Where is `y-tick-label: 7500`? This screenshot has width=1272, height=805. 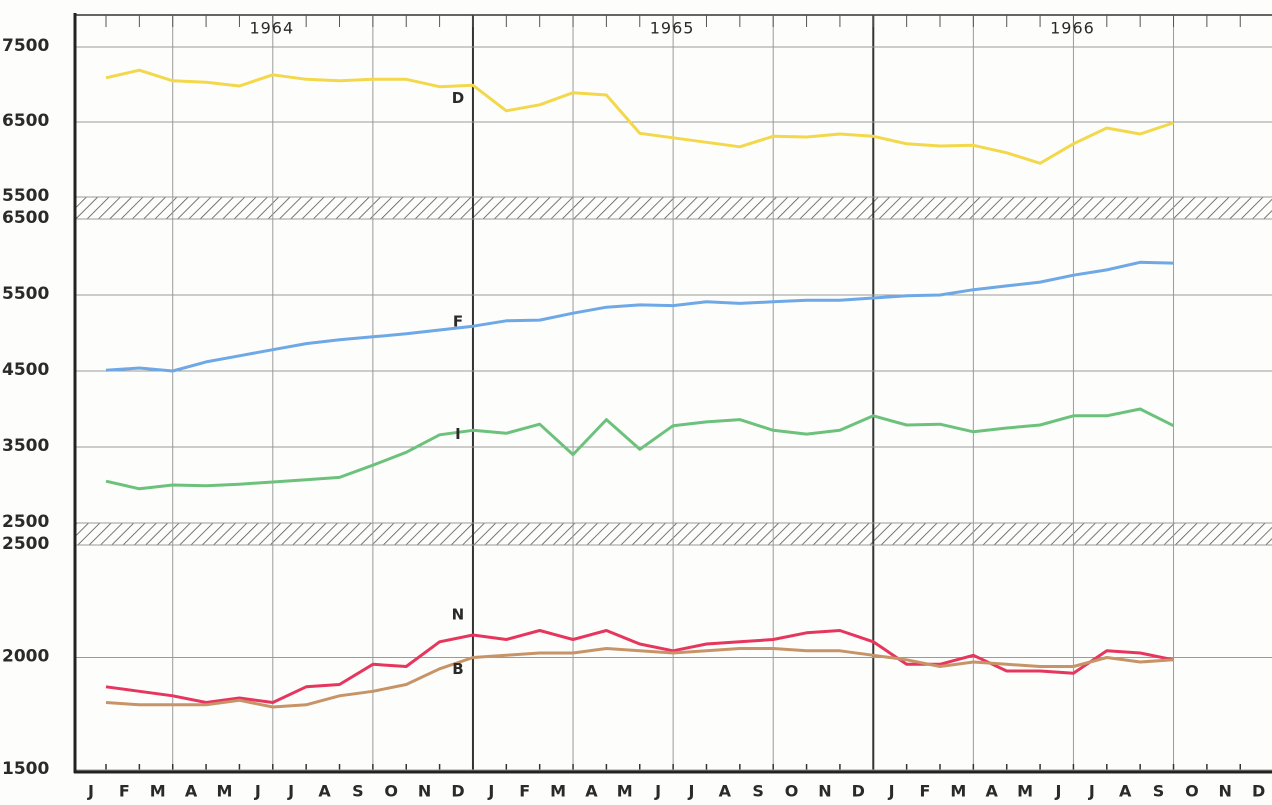 y-tick-label: 7500 is located at coordinates (25, 46).